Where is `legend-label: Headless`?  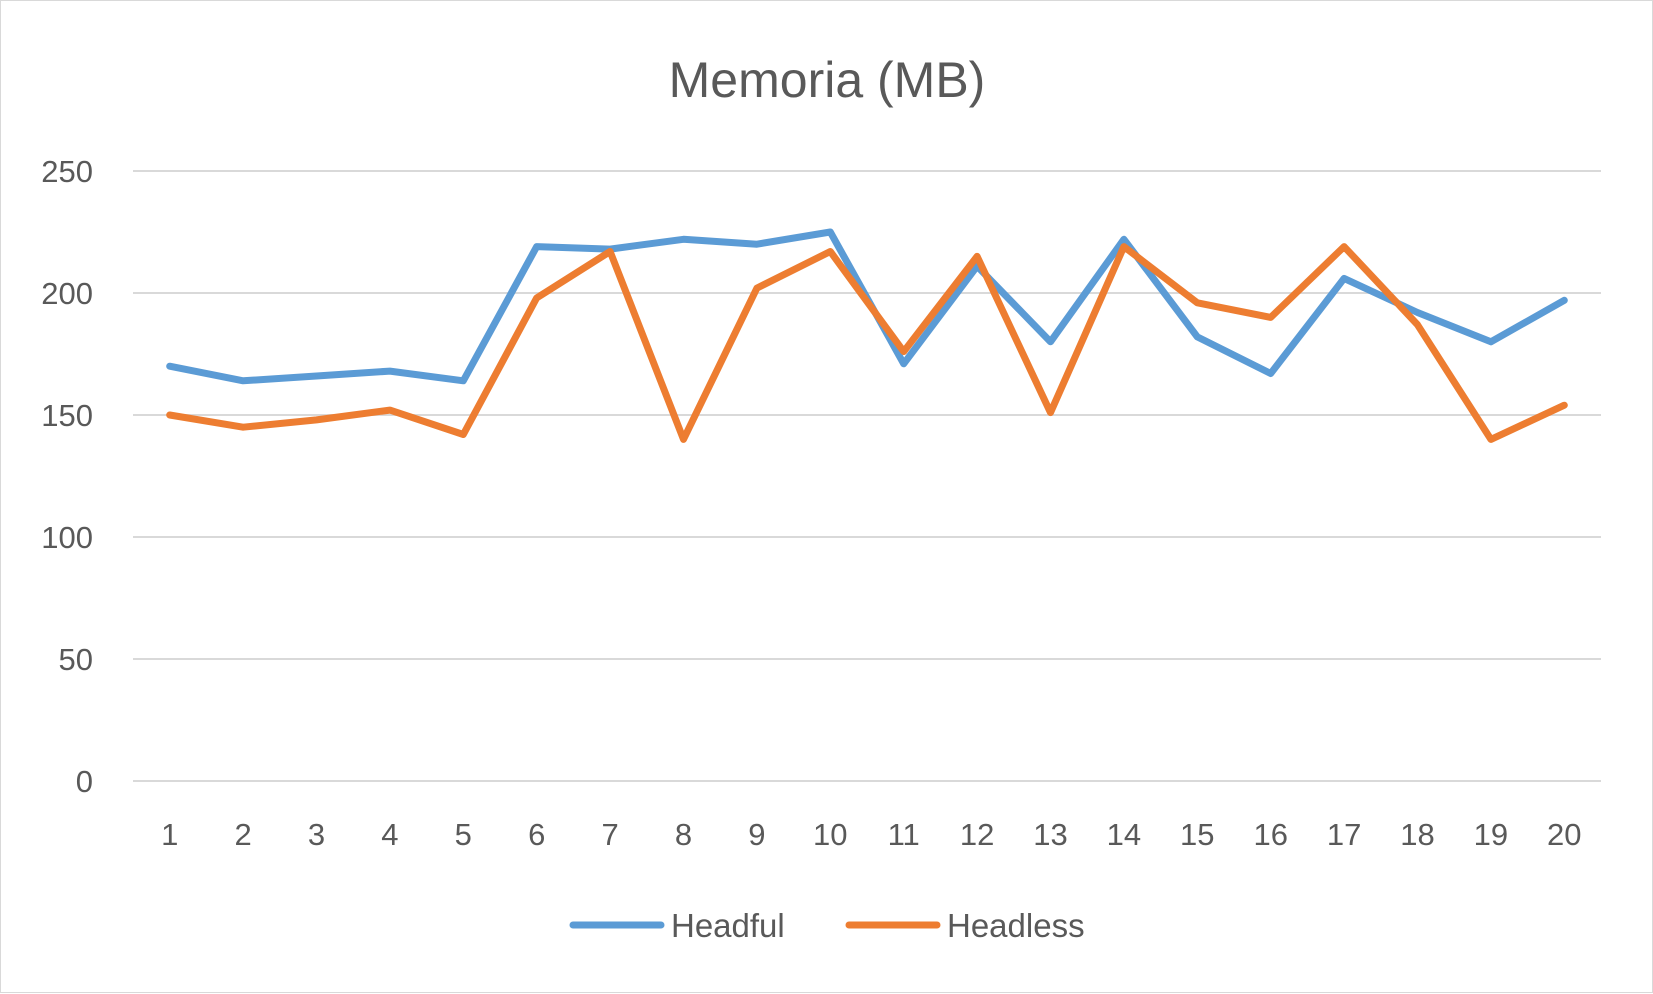
legend-label: Headless is located at coordinates (1016, 925).